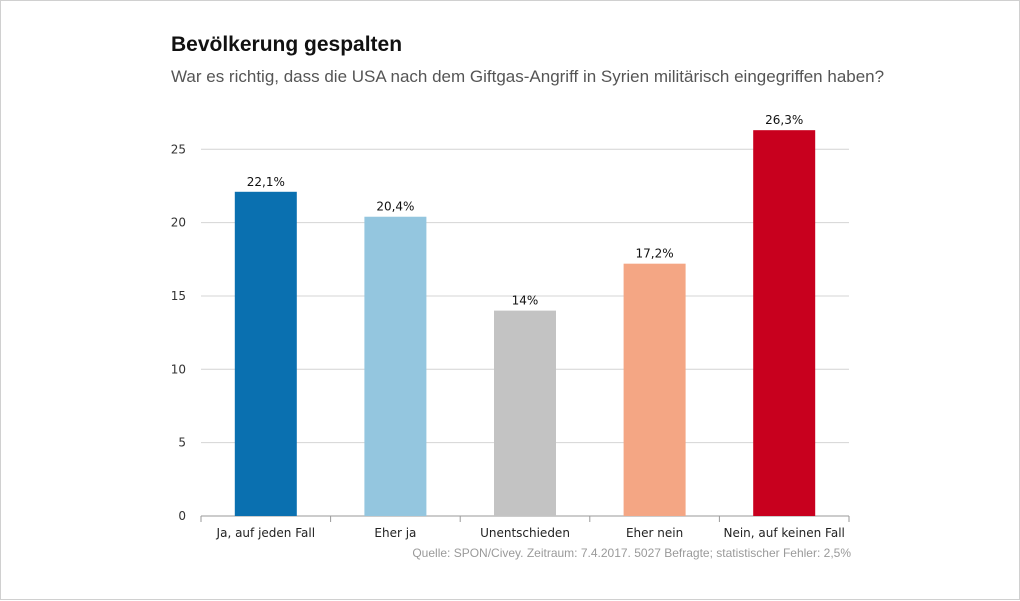 The width and height of the screenshot is (1020, 601). What do you see at coordinates (182, 516) in the screenshot?
I see `y-tick-label: 0` at bounding box center [182, 516].